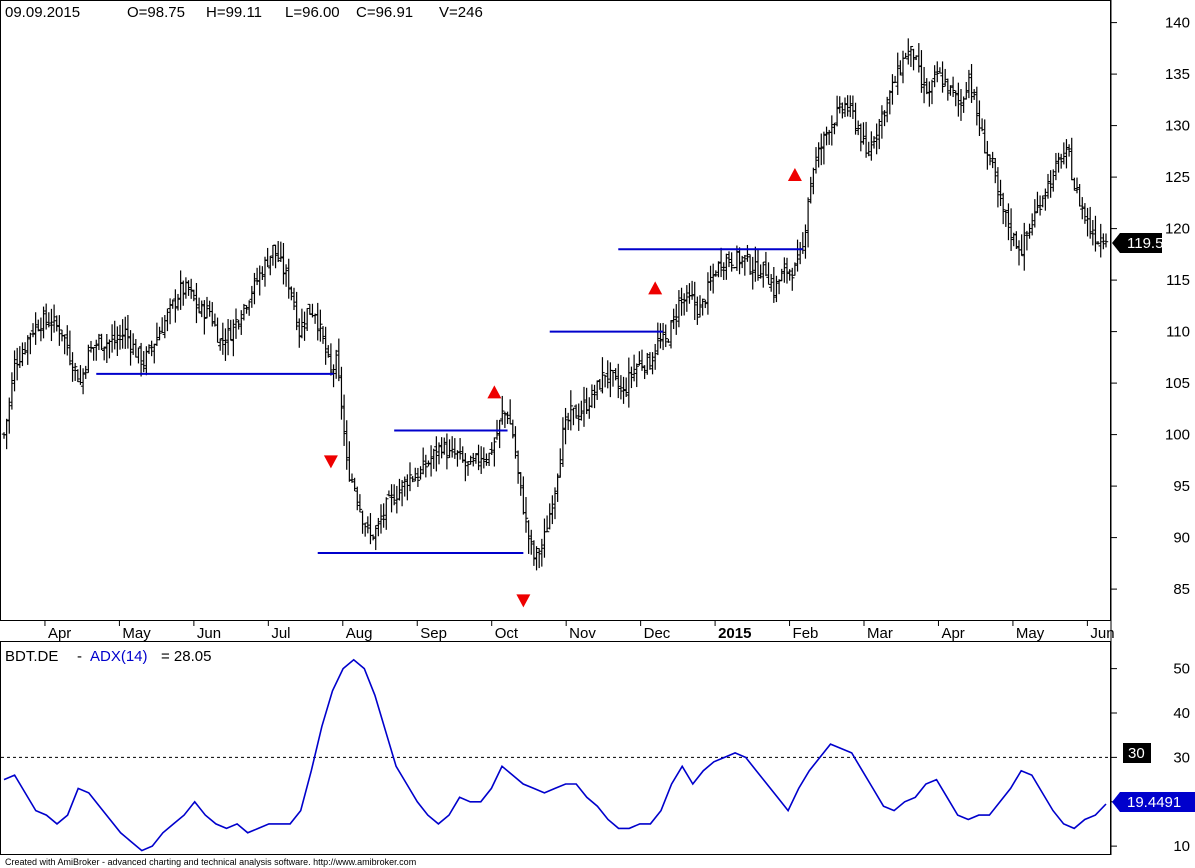 Image resolution: width=1195 pixels, height=868 pixels. What do you see at coordinates (582, 633) in the screenshot?
I see `x-tick-label: Nov` at bounding box center [582, 633].